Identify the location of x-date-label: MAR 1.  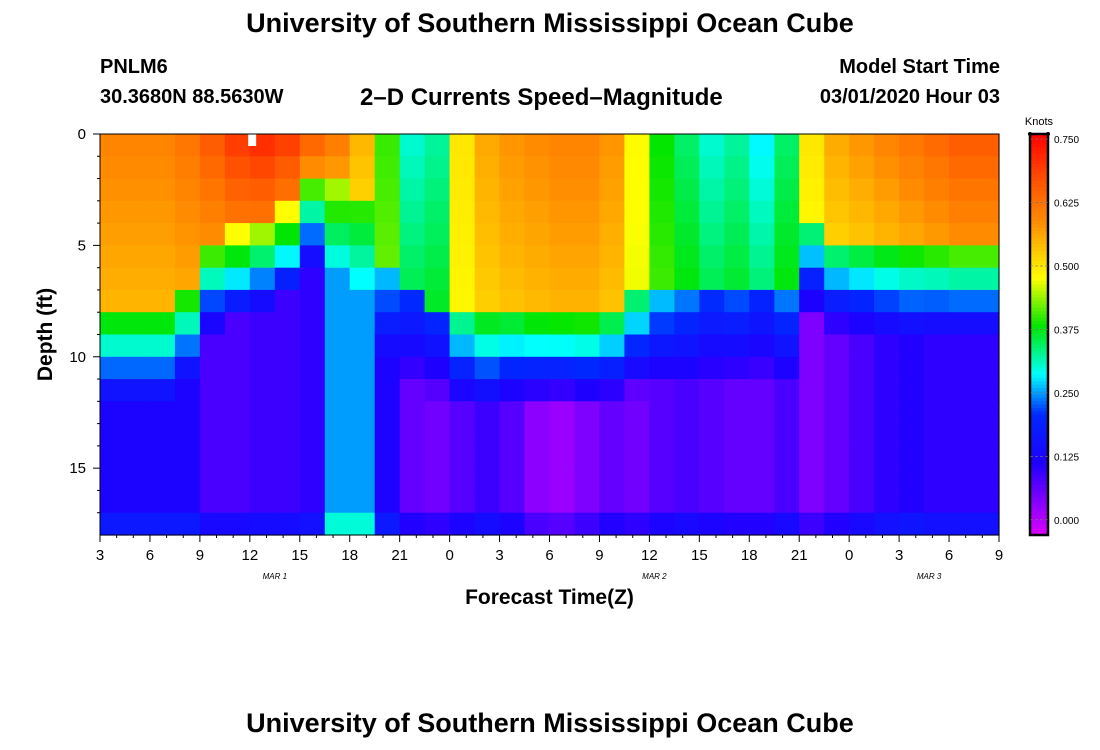
(275, 576).